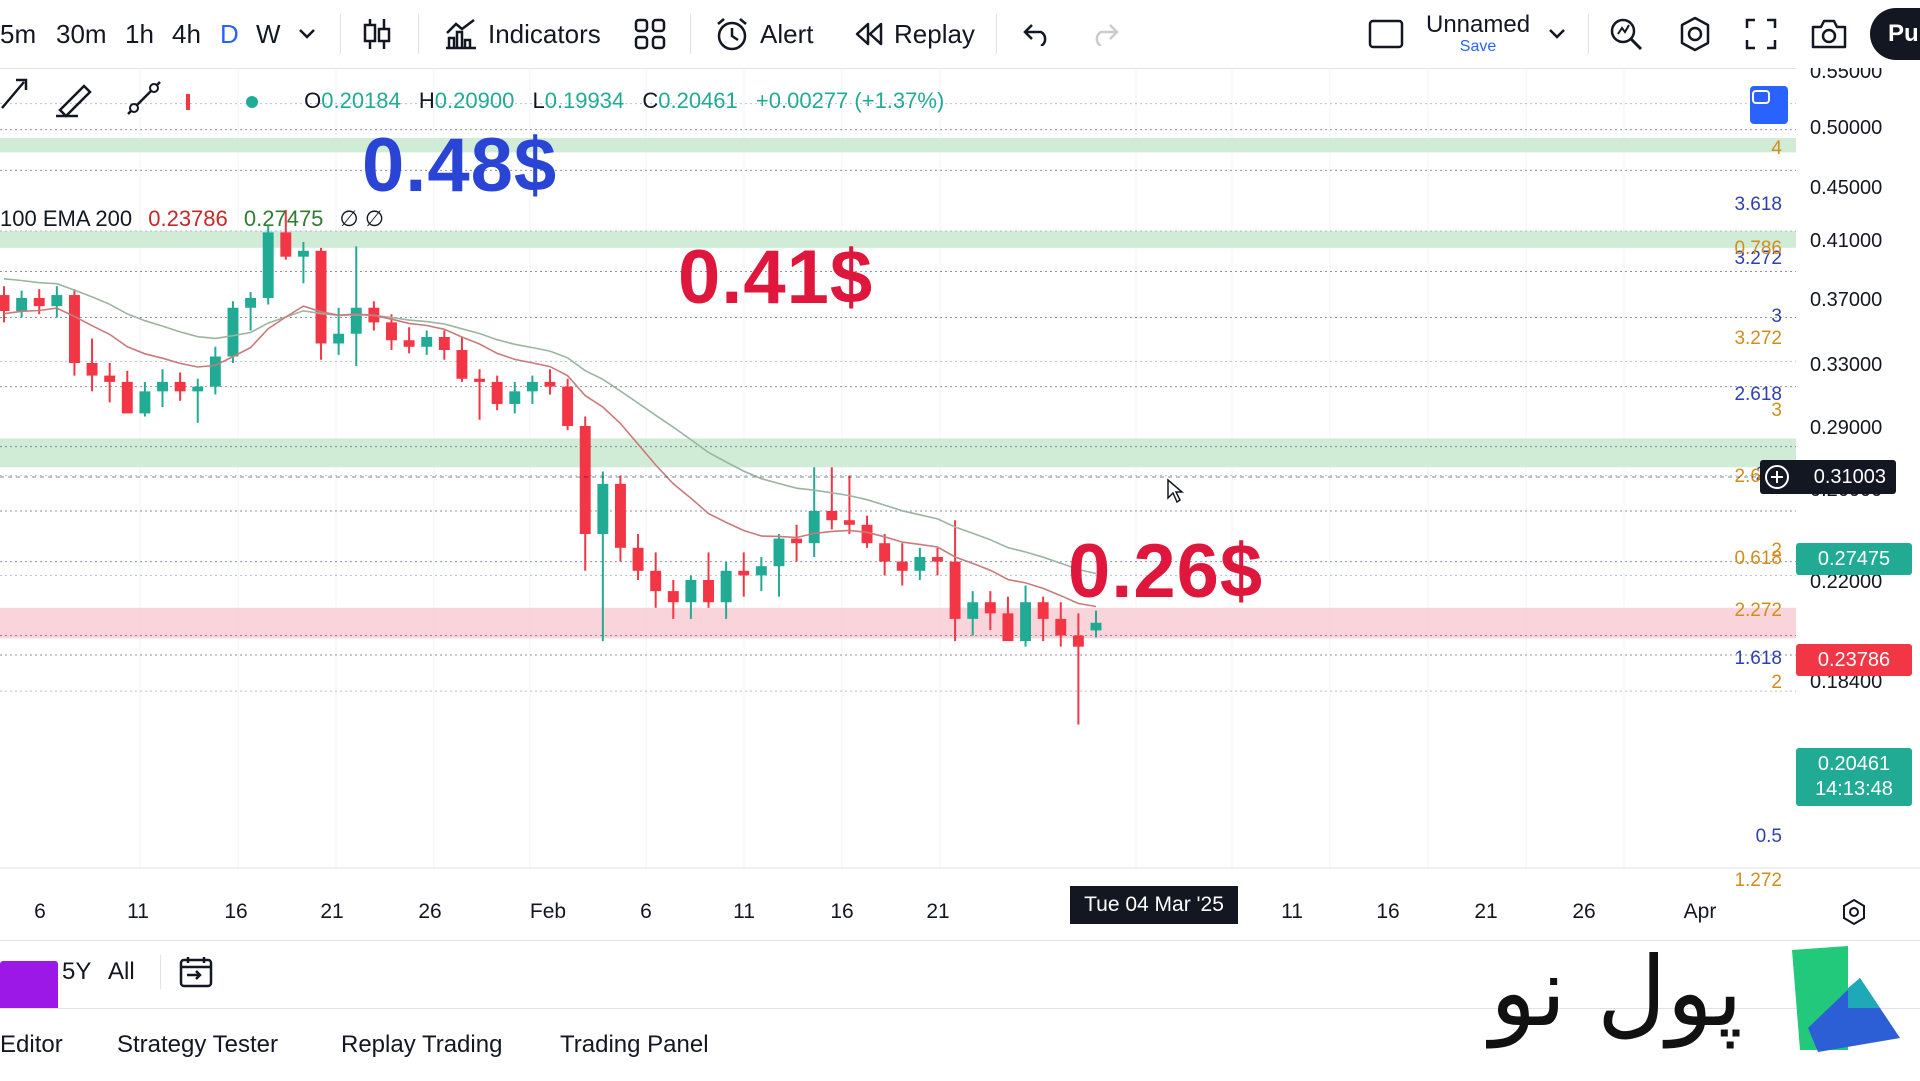 The image size is (1920, 1081). What do you see at coordinates (1166, 571) in the screenshot?
I see `annotation-026: 0.26$` at bounding box center [1166, 571].